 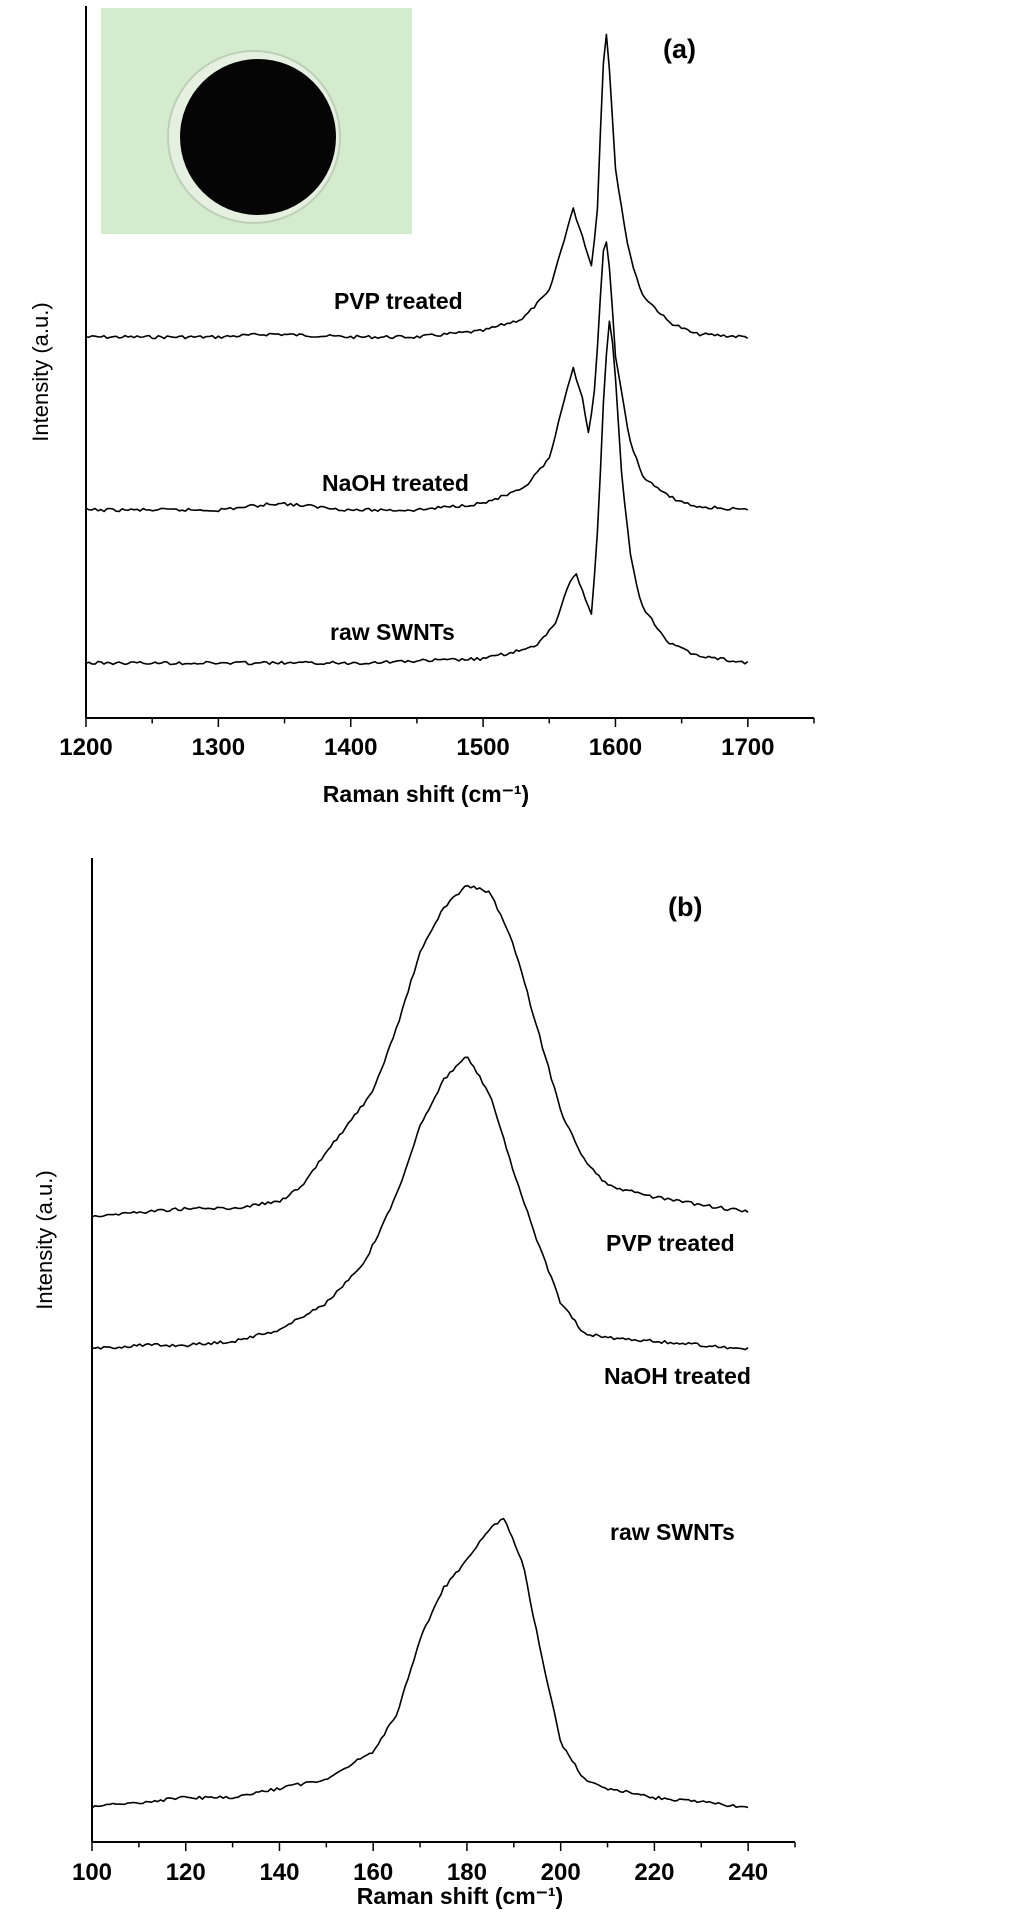 I want to click on panel-b-series-label-pvp: PVP treated, so click(x=670, y=1243).